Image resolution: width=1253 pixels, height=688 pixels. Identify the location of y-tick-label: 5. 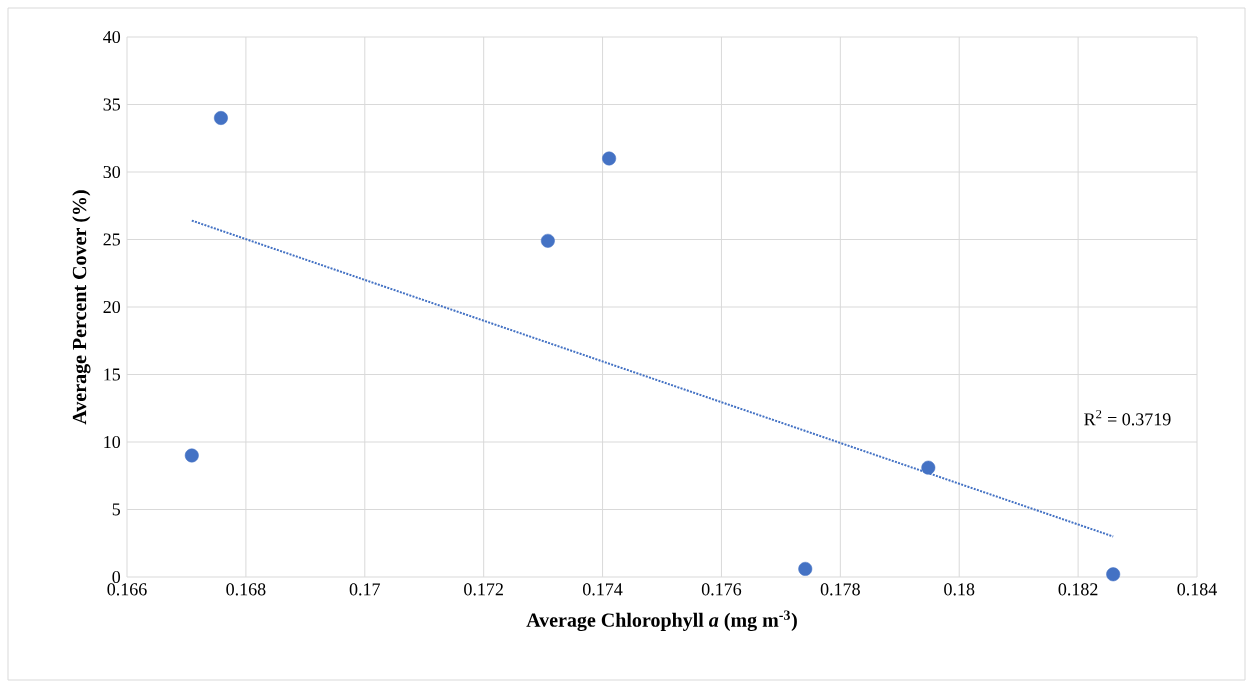
(116, 509).